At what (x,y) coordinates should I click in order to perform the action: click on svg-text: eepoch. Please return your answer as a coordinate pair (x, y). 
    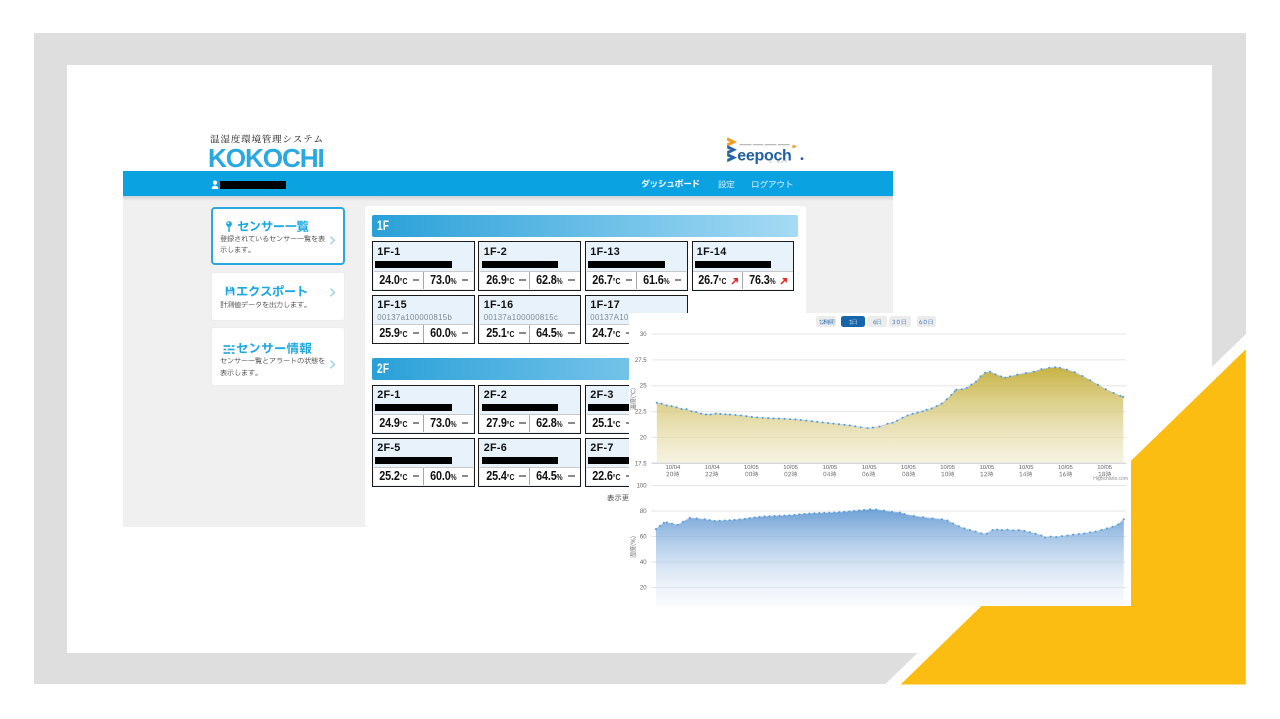
    Looking at the image, I should click on (764, 155).